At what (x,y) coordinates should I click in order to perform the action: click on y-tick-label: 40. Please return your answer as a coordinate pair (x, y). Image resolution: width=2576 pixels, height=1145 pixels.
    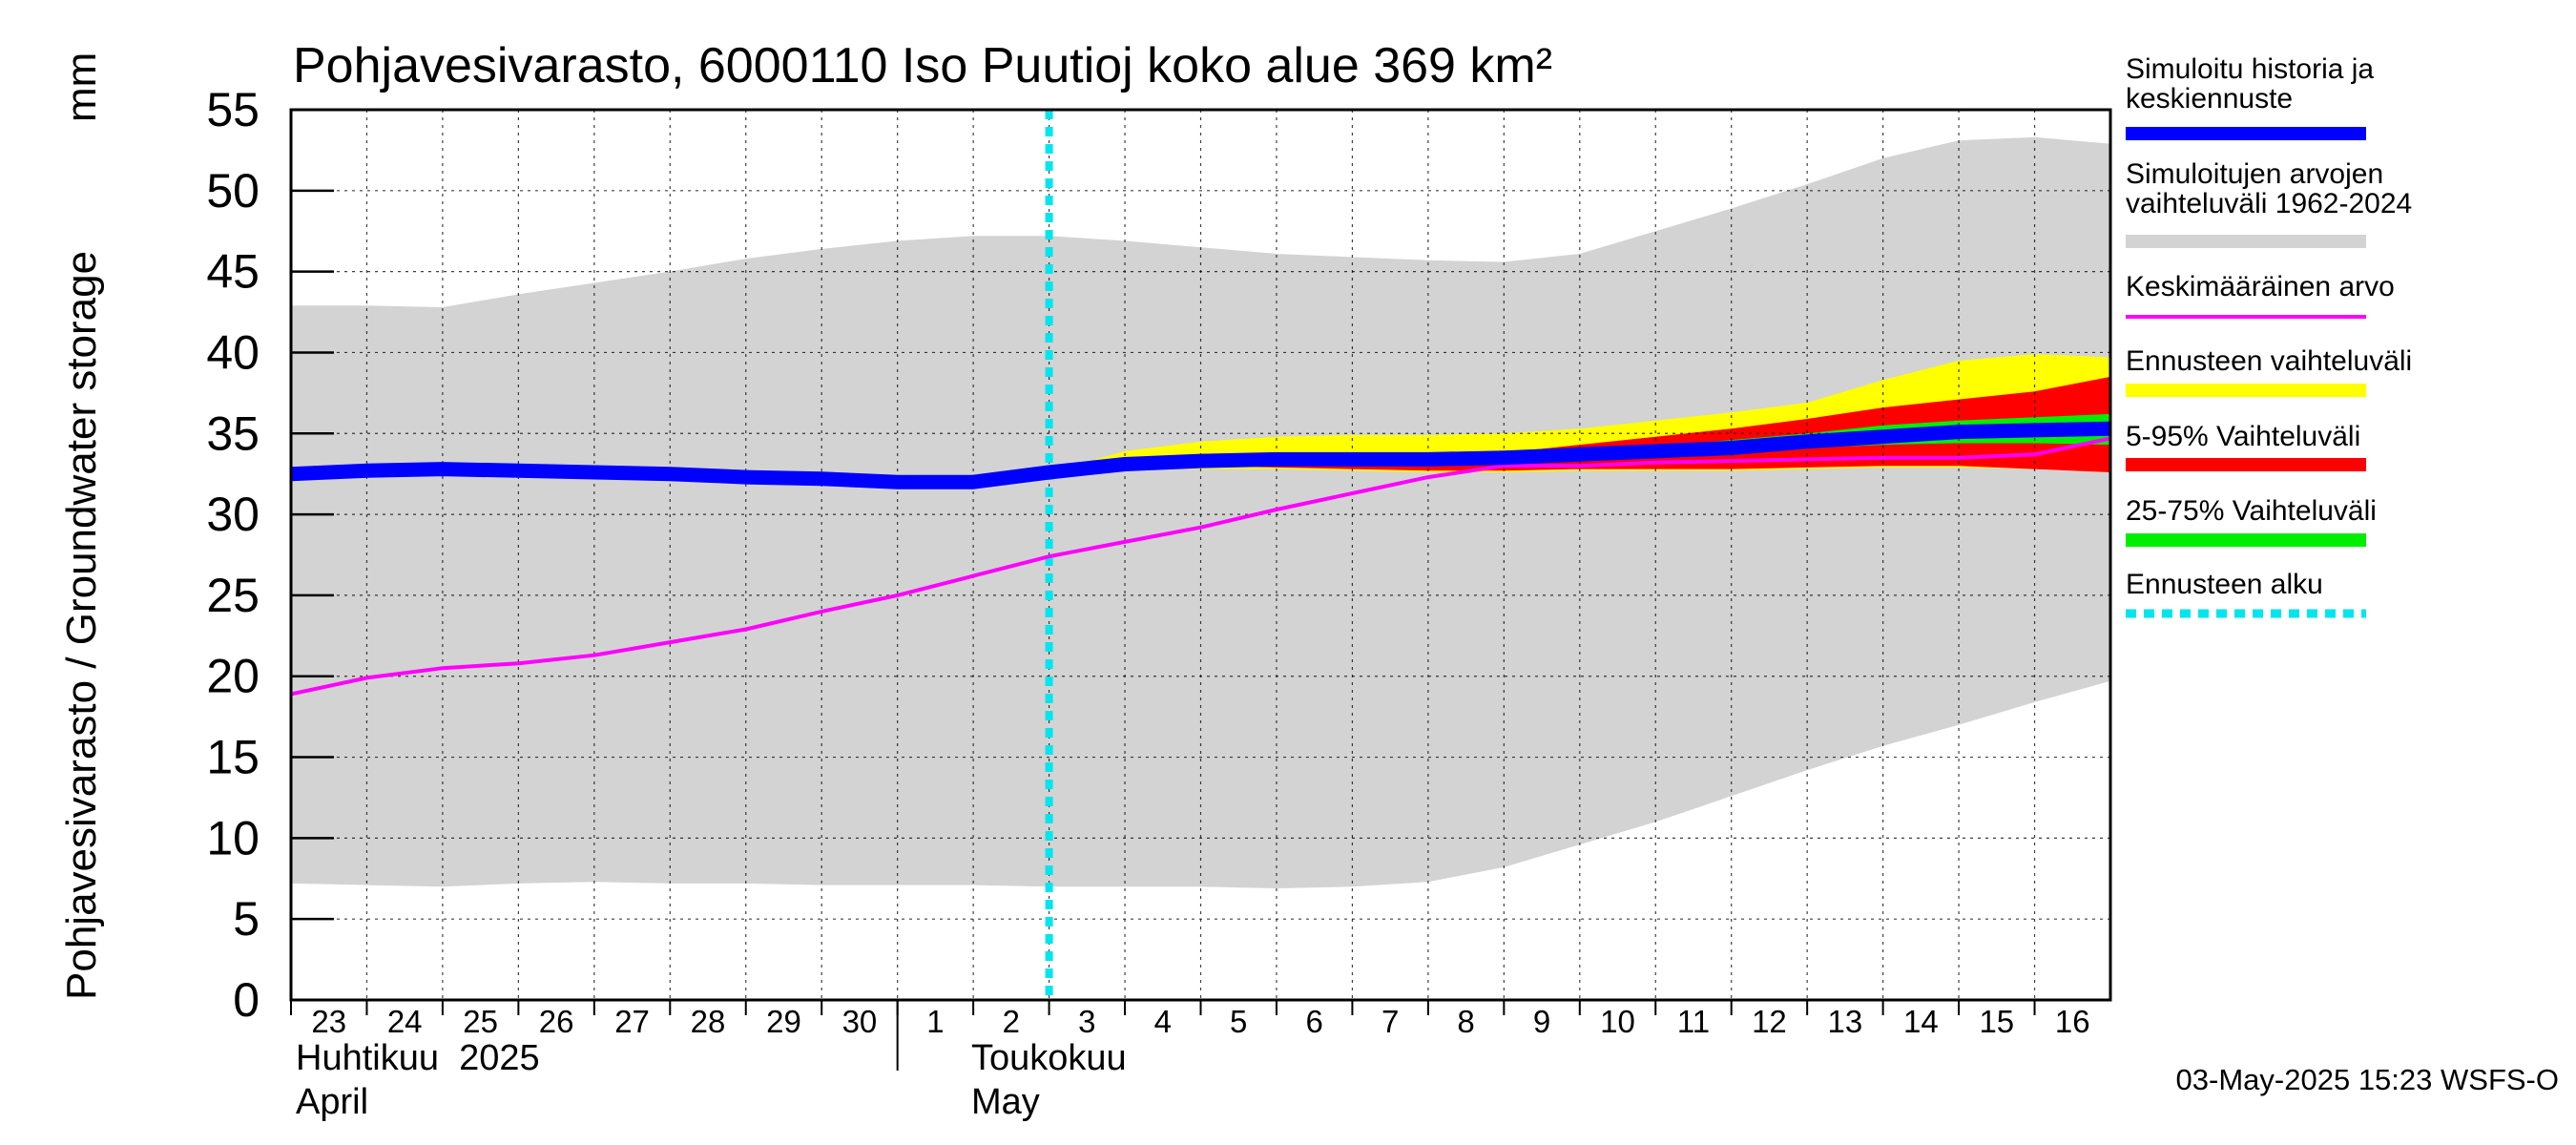
    Looking at the image, I should click on (233, 352).